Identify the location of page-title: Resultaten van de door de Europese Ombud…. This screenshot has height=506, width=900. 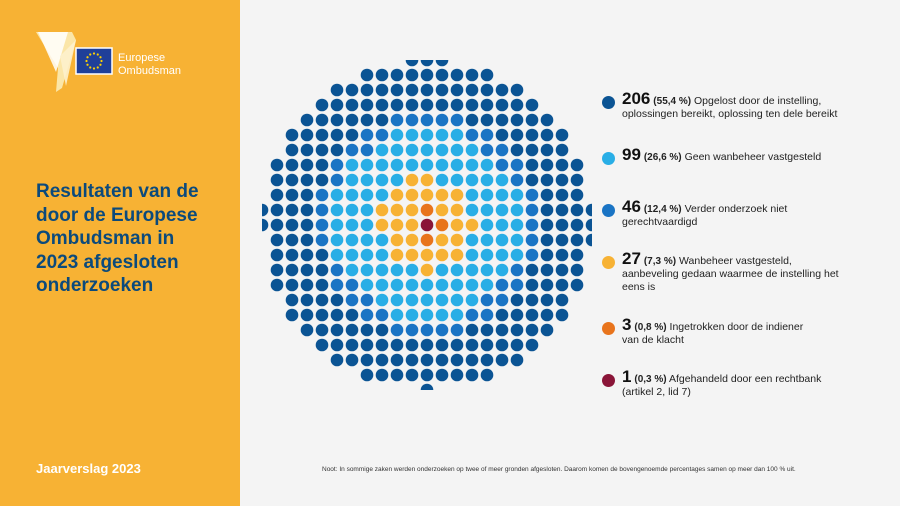
(136, 239).